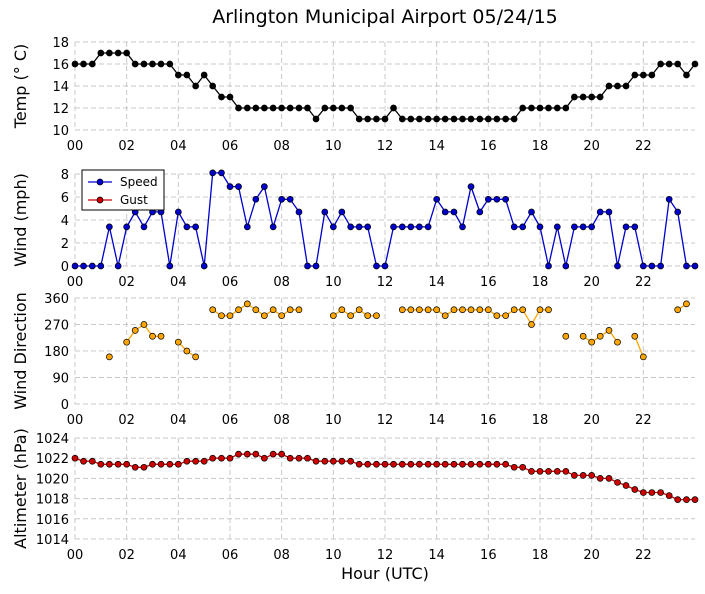 This screenshot has width=705, height=594. Describe the element at coordinates (56, 299) in the screenshot. I see `y-tick-label: 360` at that location.